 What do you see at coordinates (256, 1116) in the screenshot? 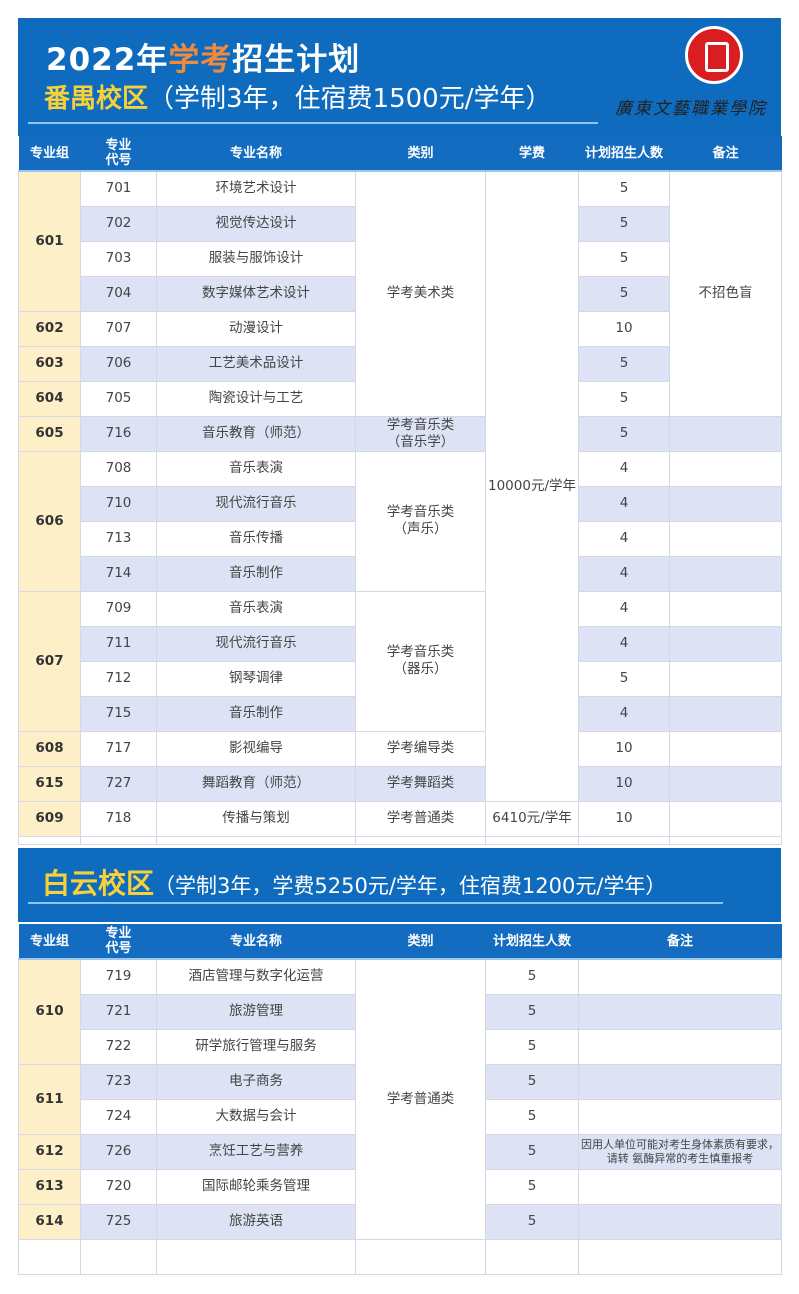
I see `major-name: 大数据与会计` at bounding box center [256, 1116].